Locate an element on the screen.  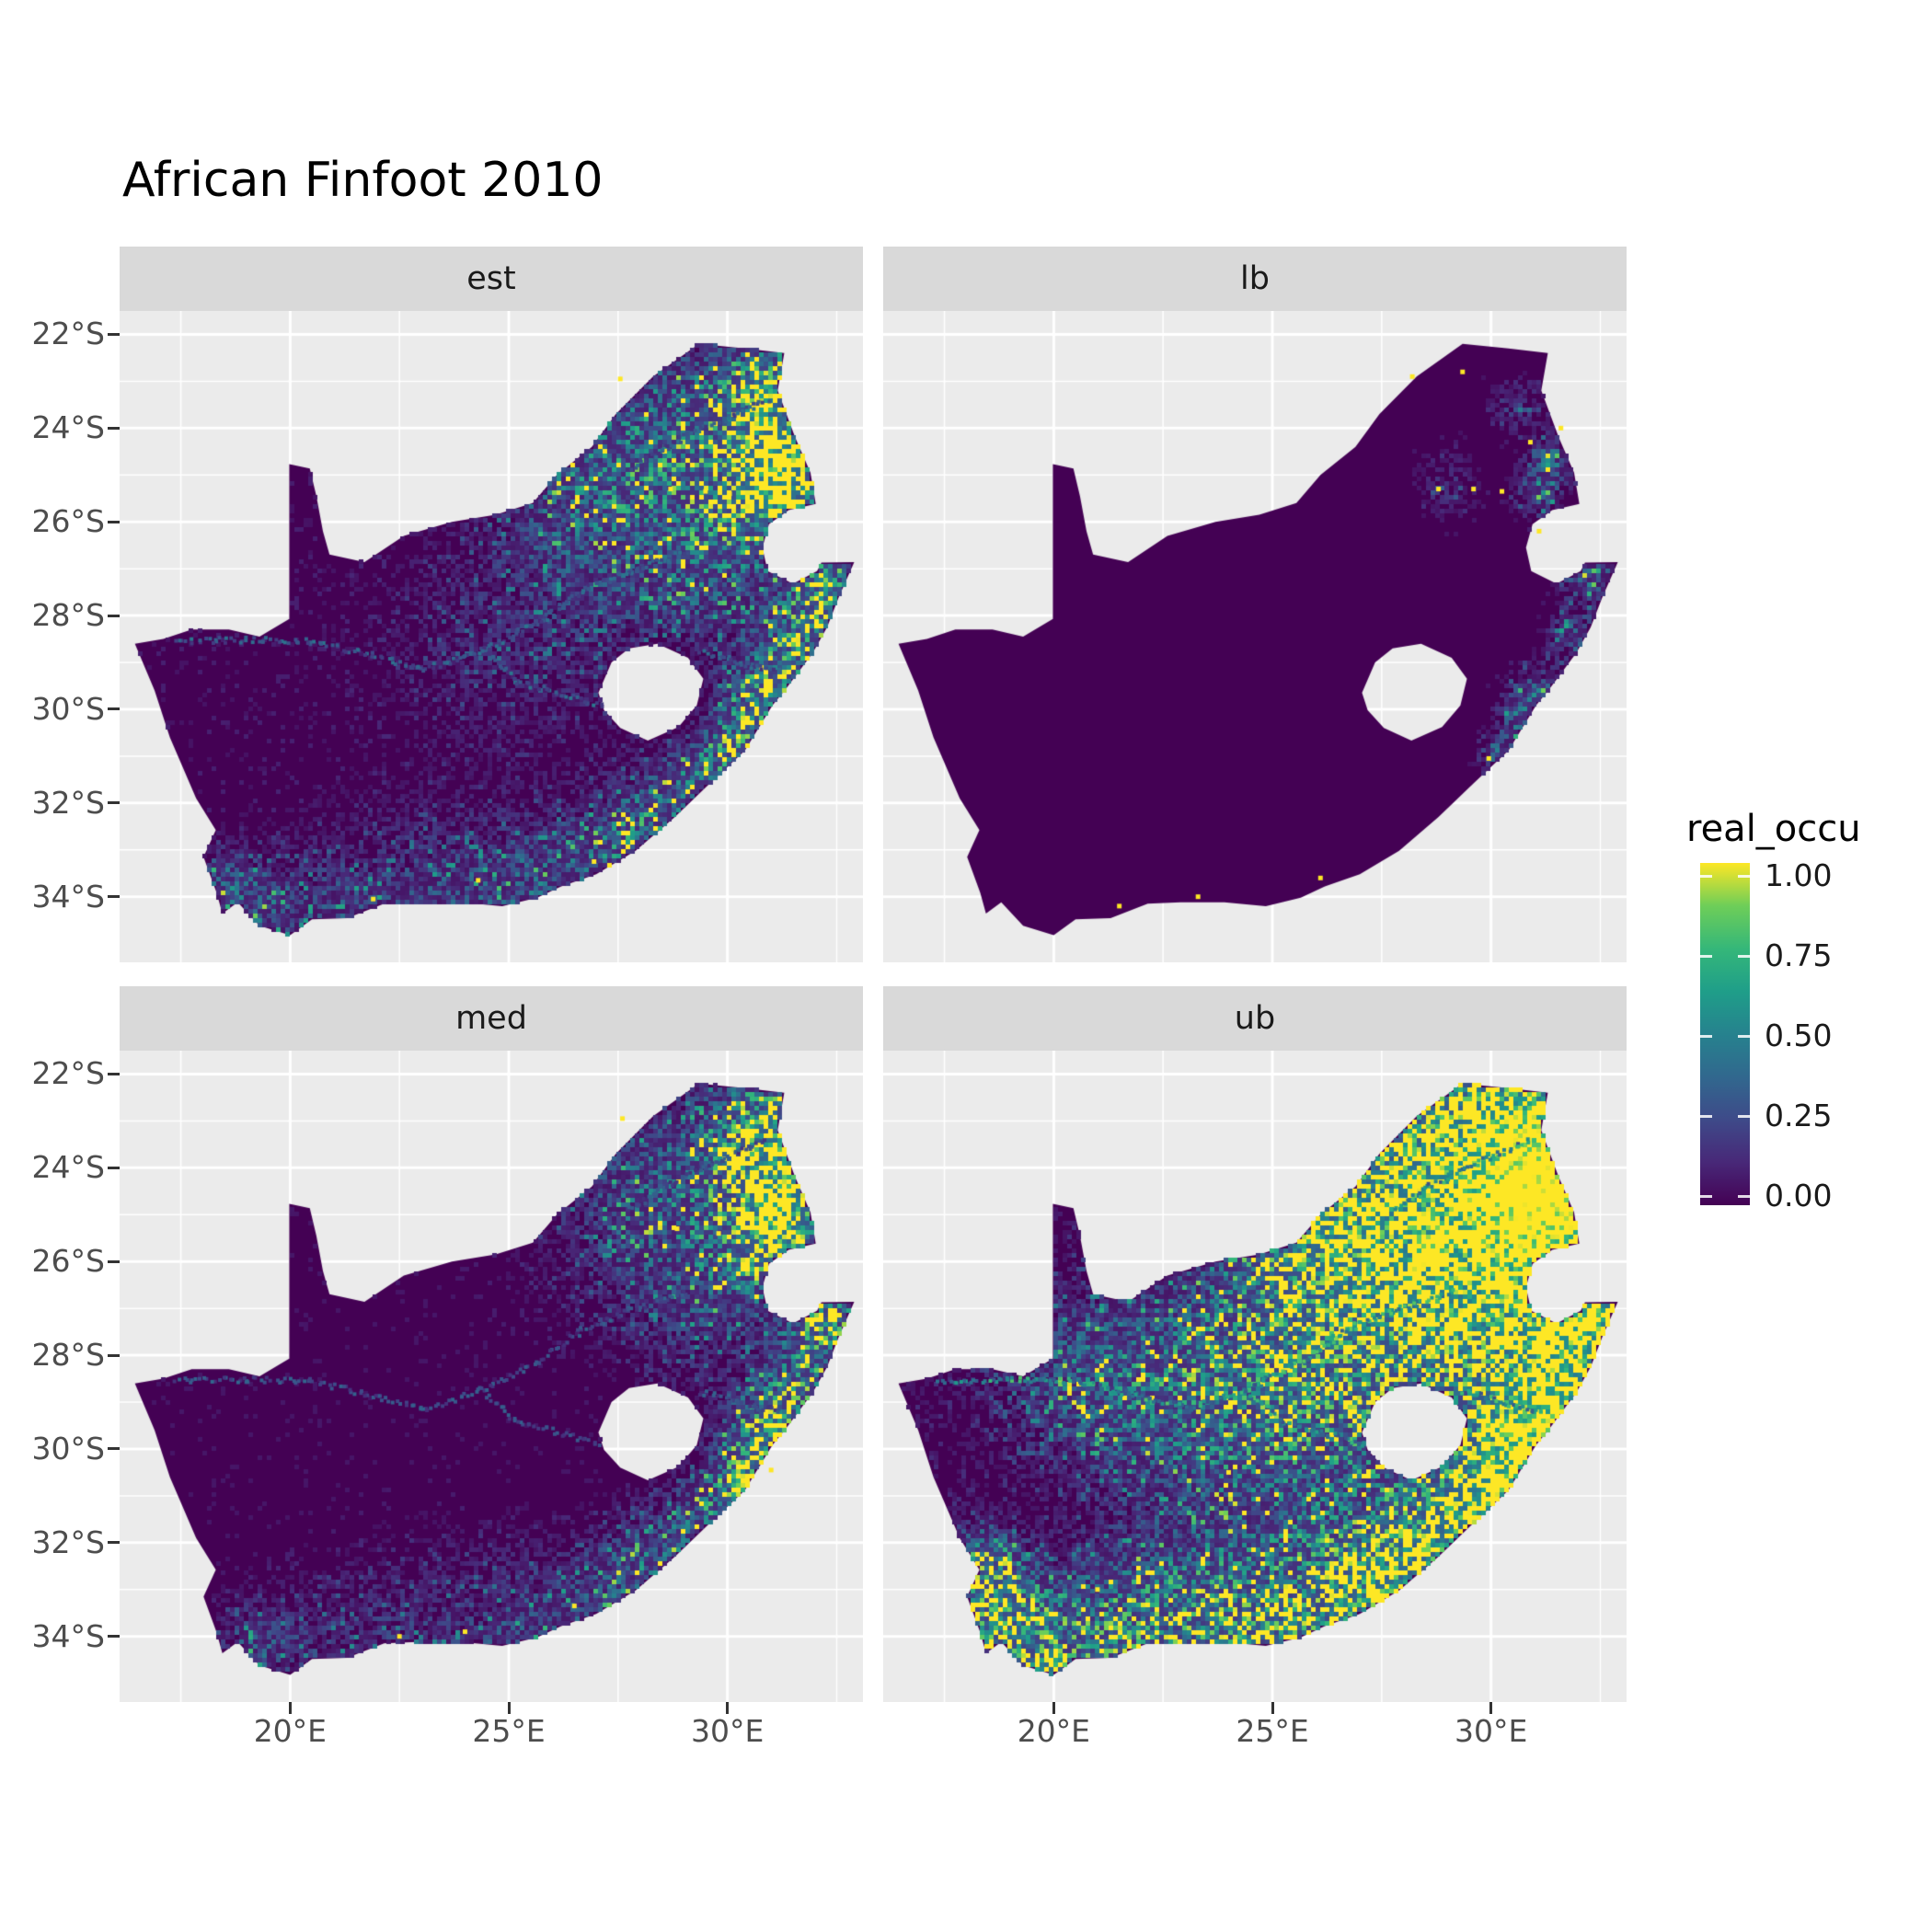
facet-strip-ub: ub is located at coordinates (1255, 1018).